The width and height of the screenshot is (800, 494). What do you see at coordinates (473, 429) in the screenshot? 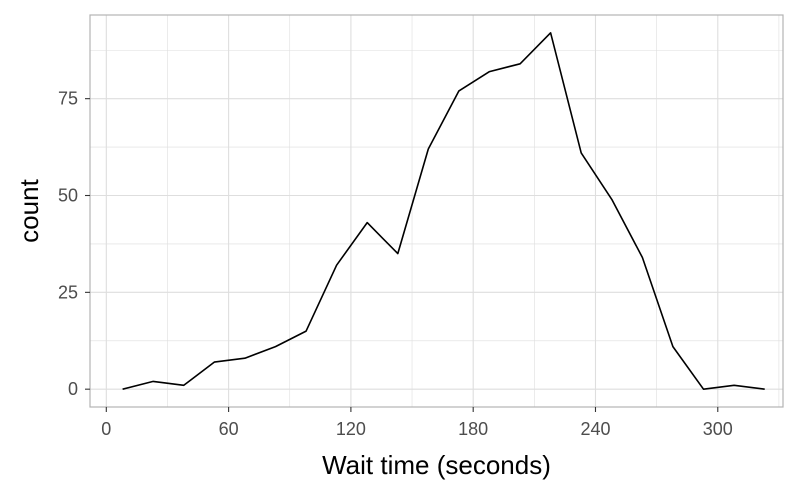
I see `x-tick-label: 180` at bounding box center [473, 429].